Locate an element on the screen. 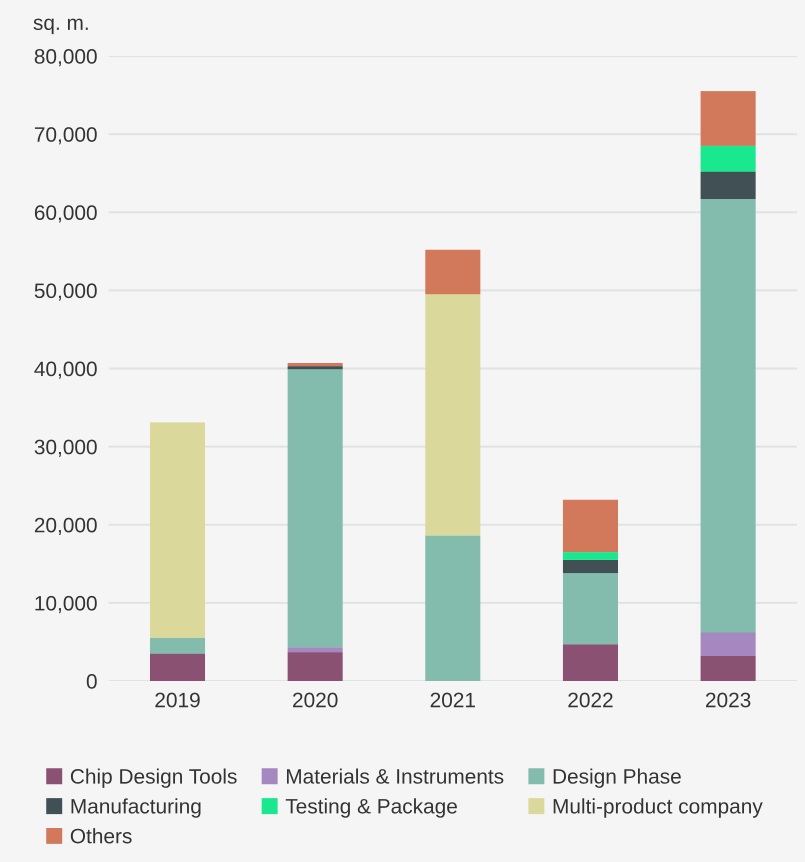 The height and width of the screenshot is (862, 805). x-tick-label: 2019 is located at coordinates (177, 700).